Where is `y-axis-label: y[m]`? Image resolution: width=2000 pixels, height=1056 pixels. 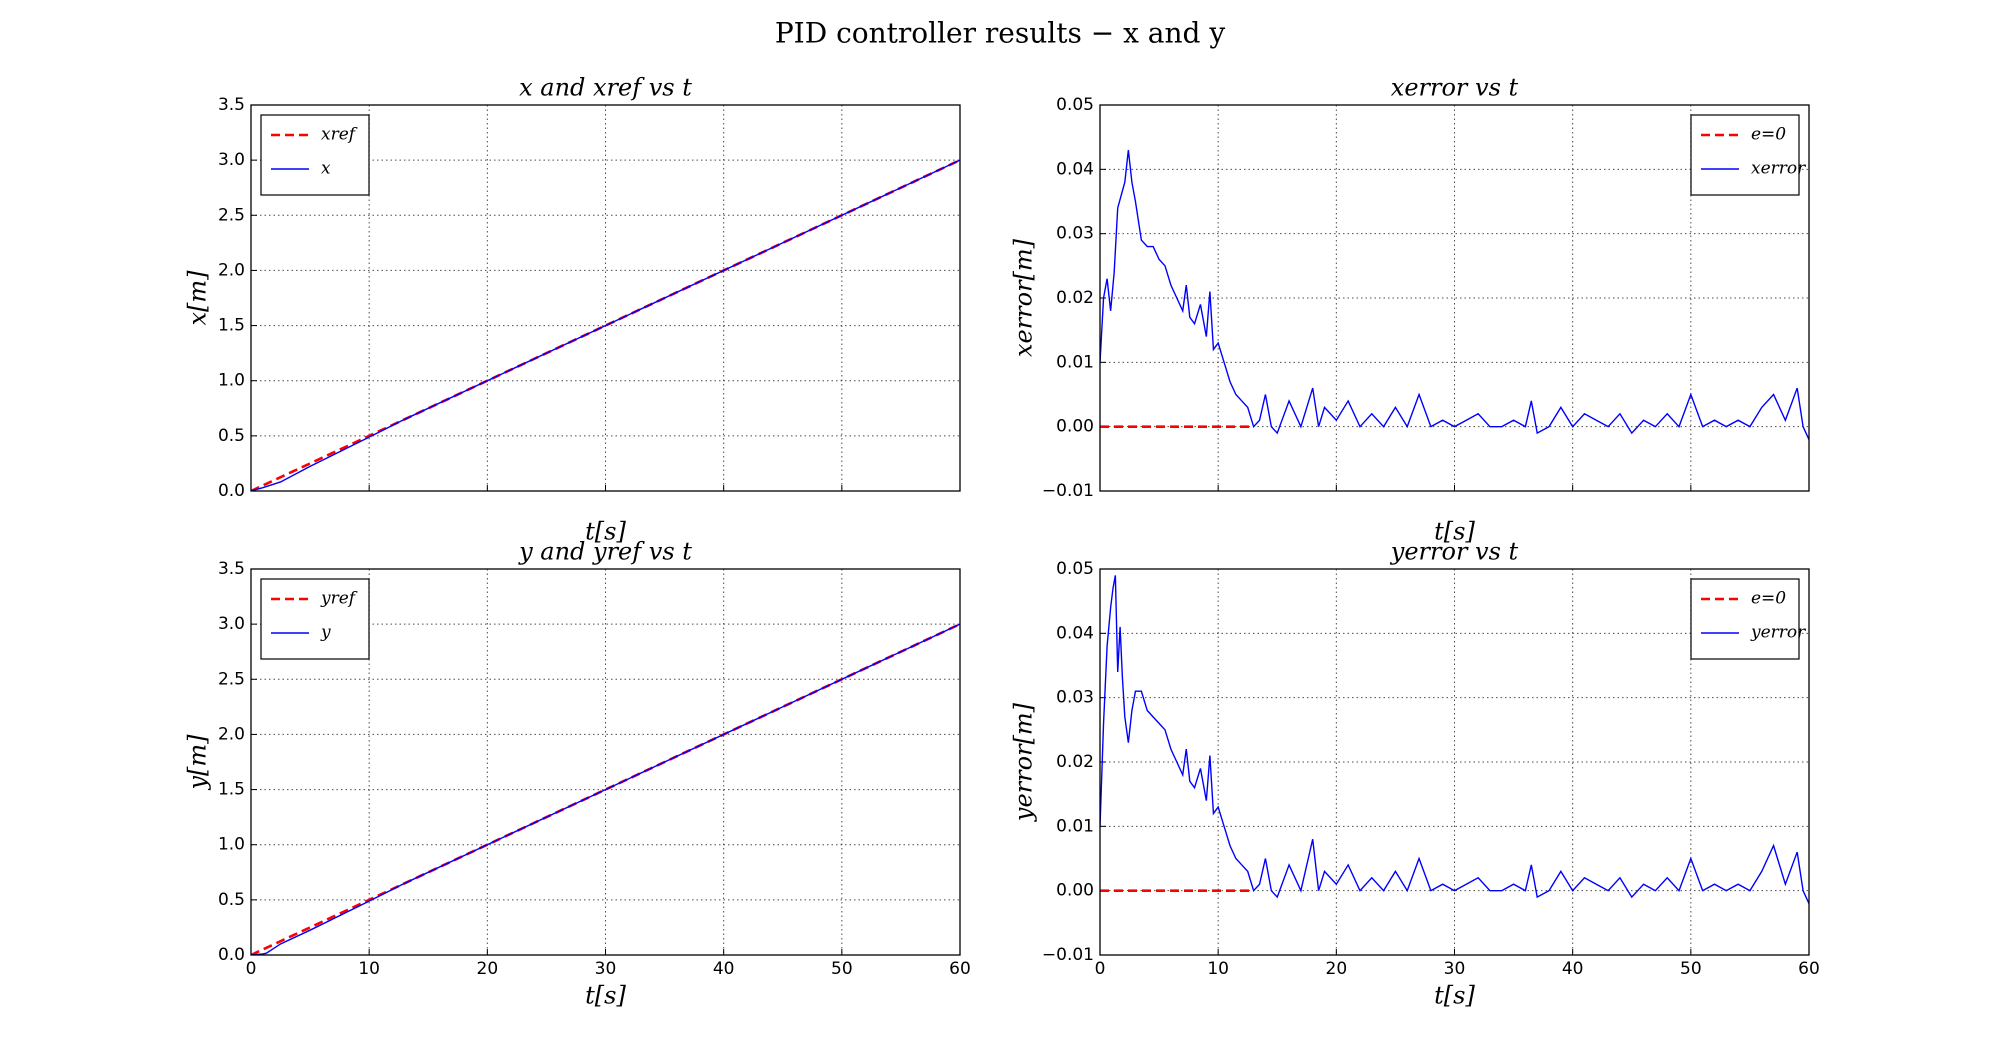 y-axis-label: y[m] is located at coordinates (198, 762).